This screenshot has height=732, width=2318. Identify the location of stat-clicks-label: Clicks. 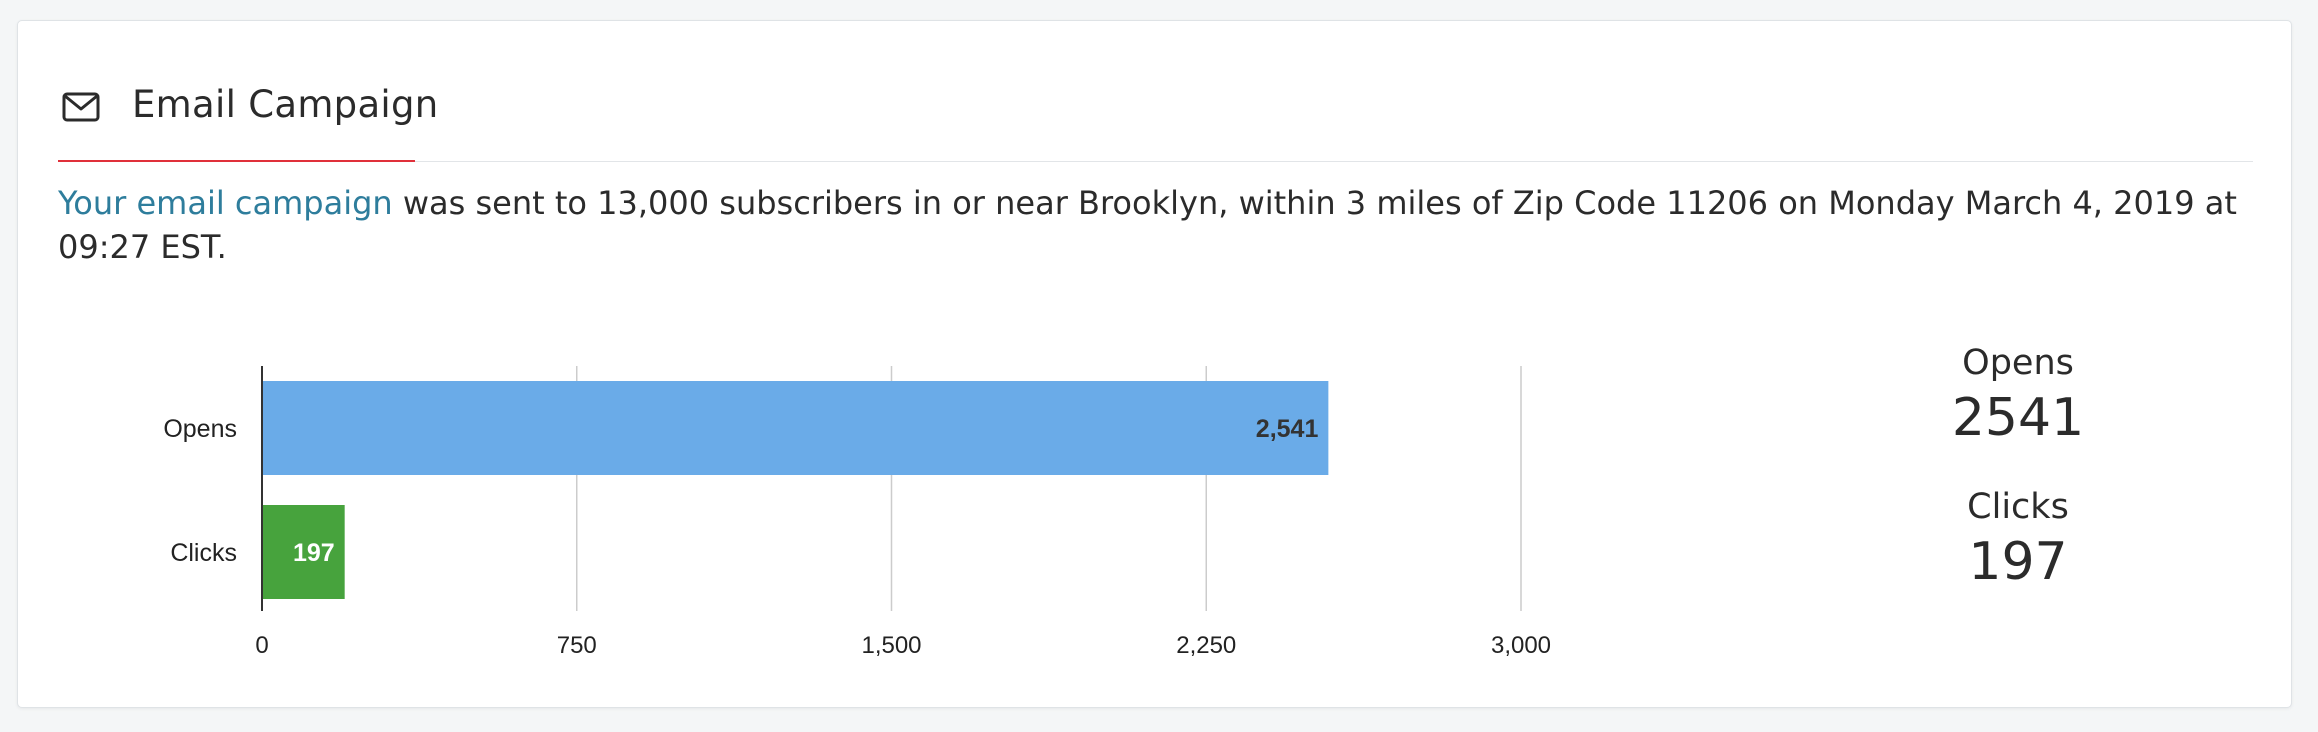
(2018, 507).